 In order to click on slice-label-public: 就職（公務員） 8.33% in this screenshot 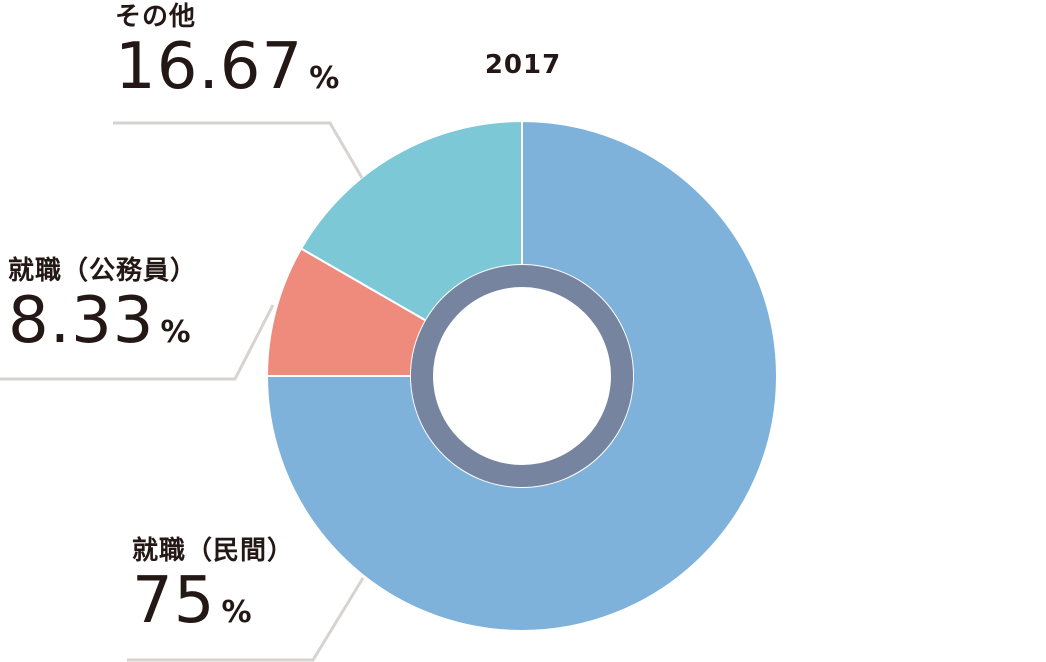, I will do `click(102, 314)`.